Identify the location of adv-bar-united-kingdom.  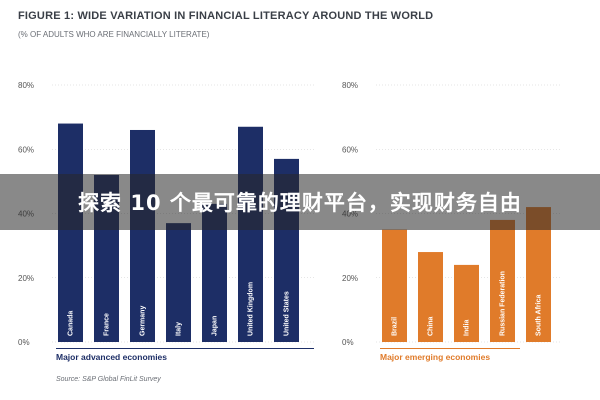
(250, 234).